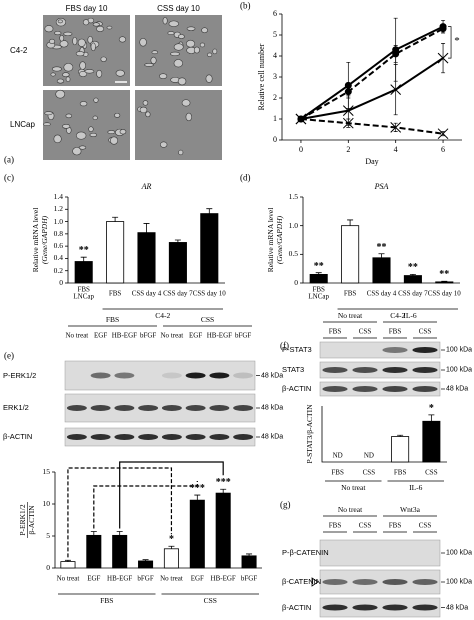 This screenshot has width=474, height=620. I want to click on band-pointer, so click(315, 582).